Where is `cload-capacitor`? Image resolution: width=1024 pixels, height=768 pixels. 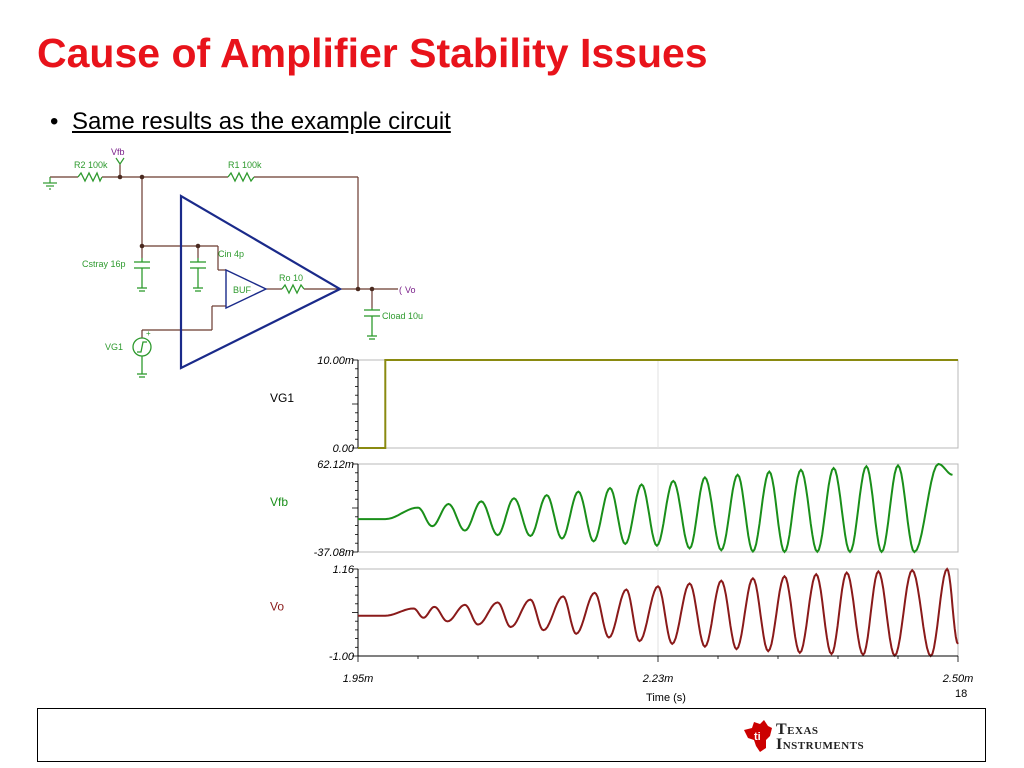 cload-capacitor is located at coordinates (372, 323).